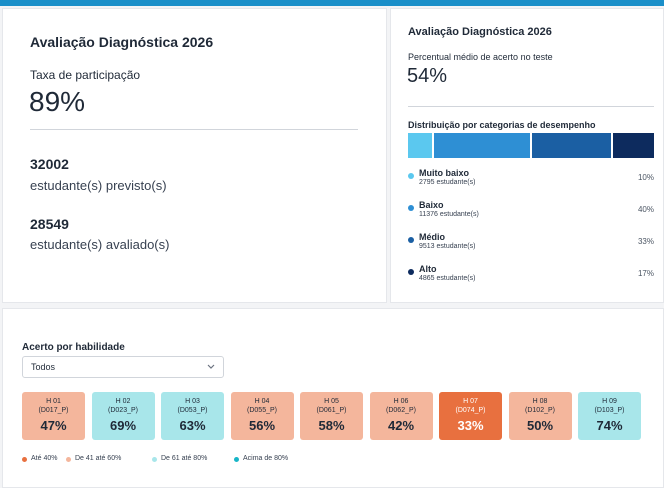 This screenshot has height=488, width=664. What do you see at coordinates (331, 425) in the screenshot?
I see `skill-value: 58%` at bounding box center [331, 425].